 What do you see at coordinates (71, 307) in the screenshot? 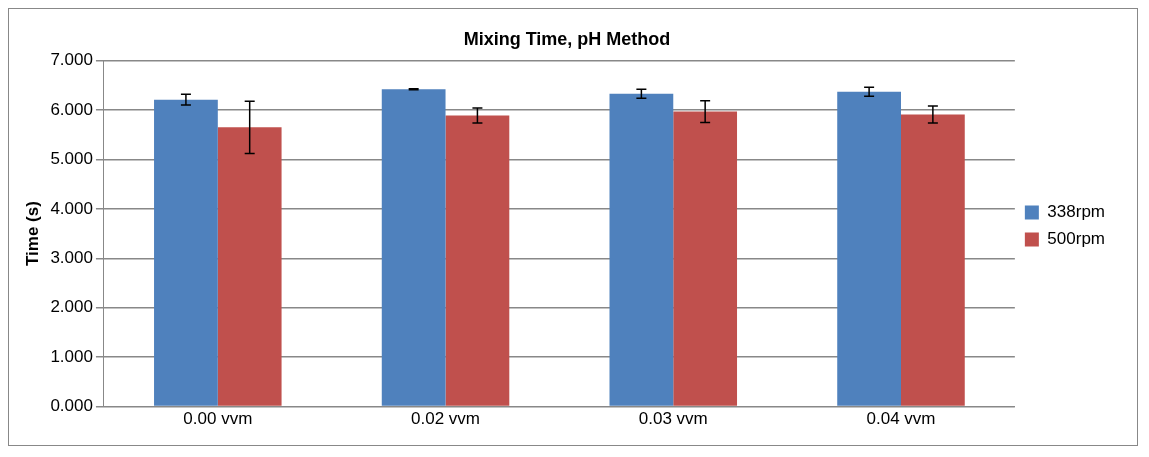
I see `y-tick-label: 2.000` at bounding box center [71, 307].